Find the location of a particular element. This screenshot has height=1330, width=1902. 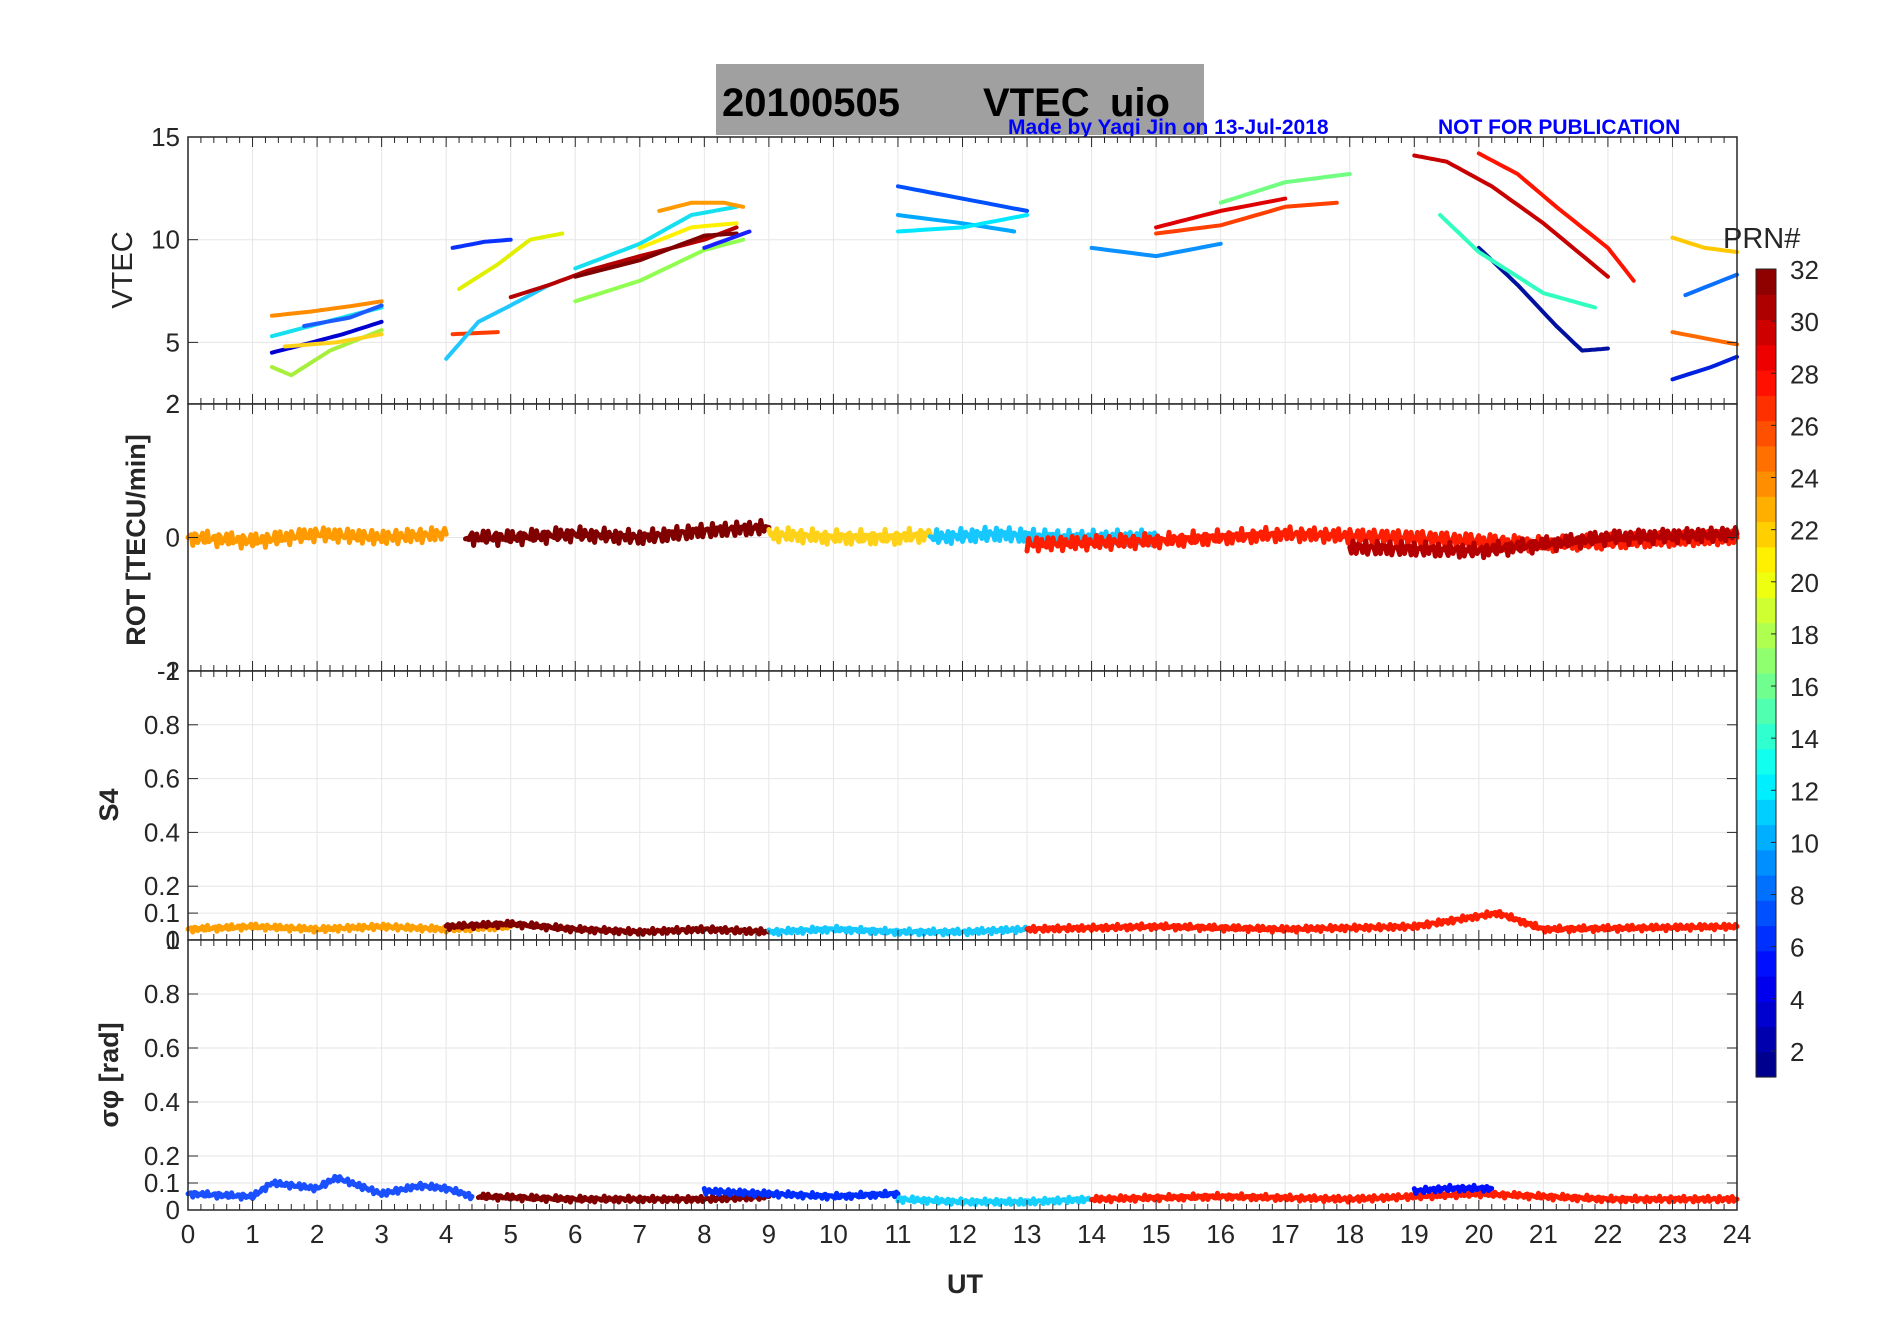

sigma-ytick-label: 0 is located at coordinates (173, 1210).